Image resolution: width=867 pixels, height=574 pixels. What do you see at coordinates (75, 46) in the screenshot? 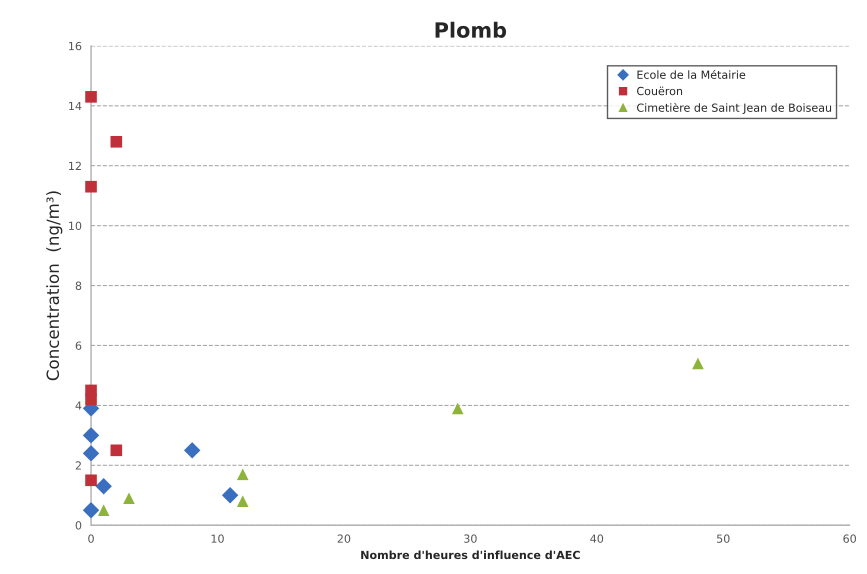
I see `y-tick-label: 16` at bounding box center [75, 46].